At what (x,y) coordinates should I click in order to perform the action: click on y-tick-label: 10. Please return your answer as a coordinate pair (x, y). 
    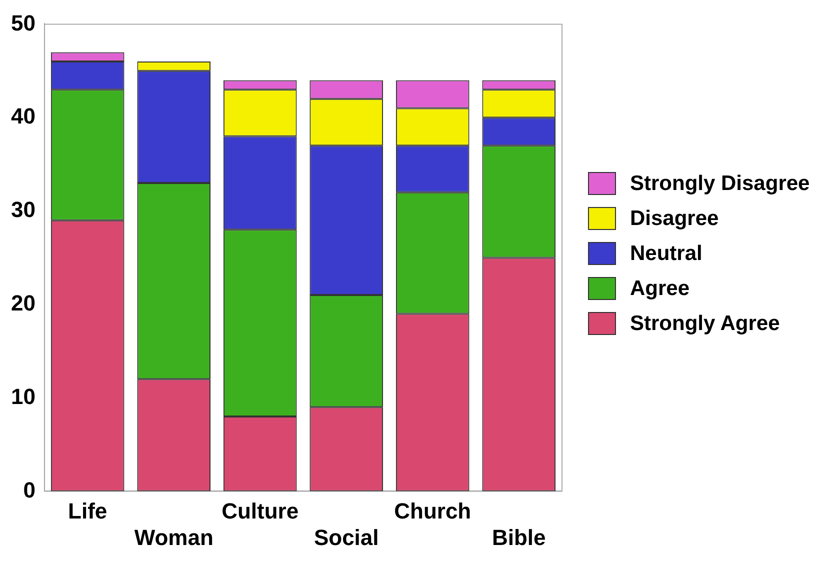
    Looking at the image, I should click on (23, 396).